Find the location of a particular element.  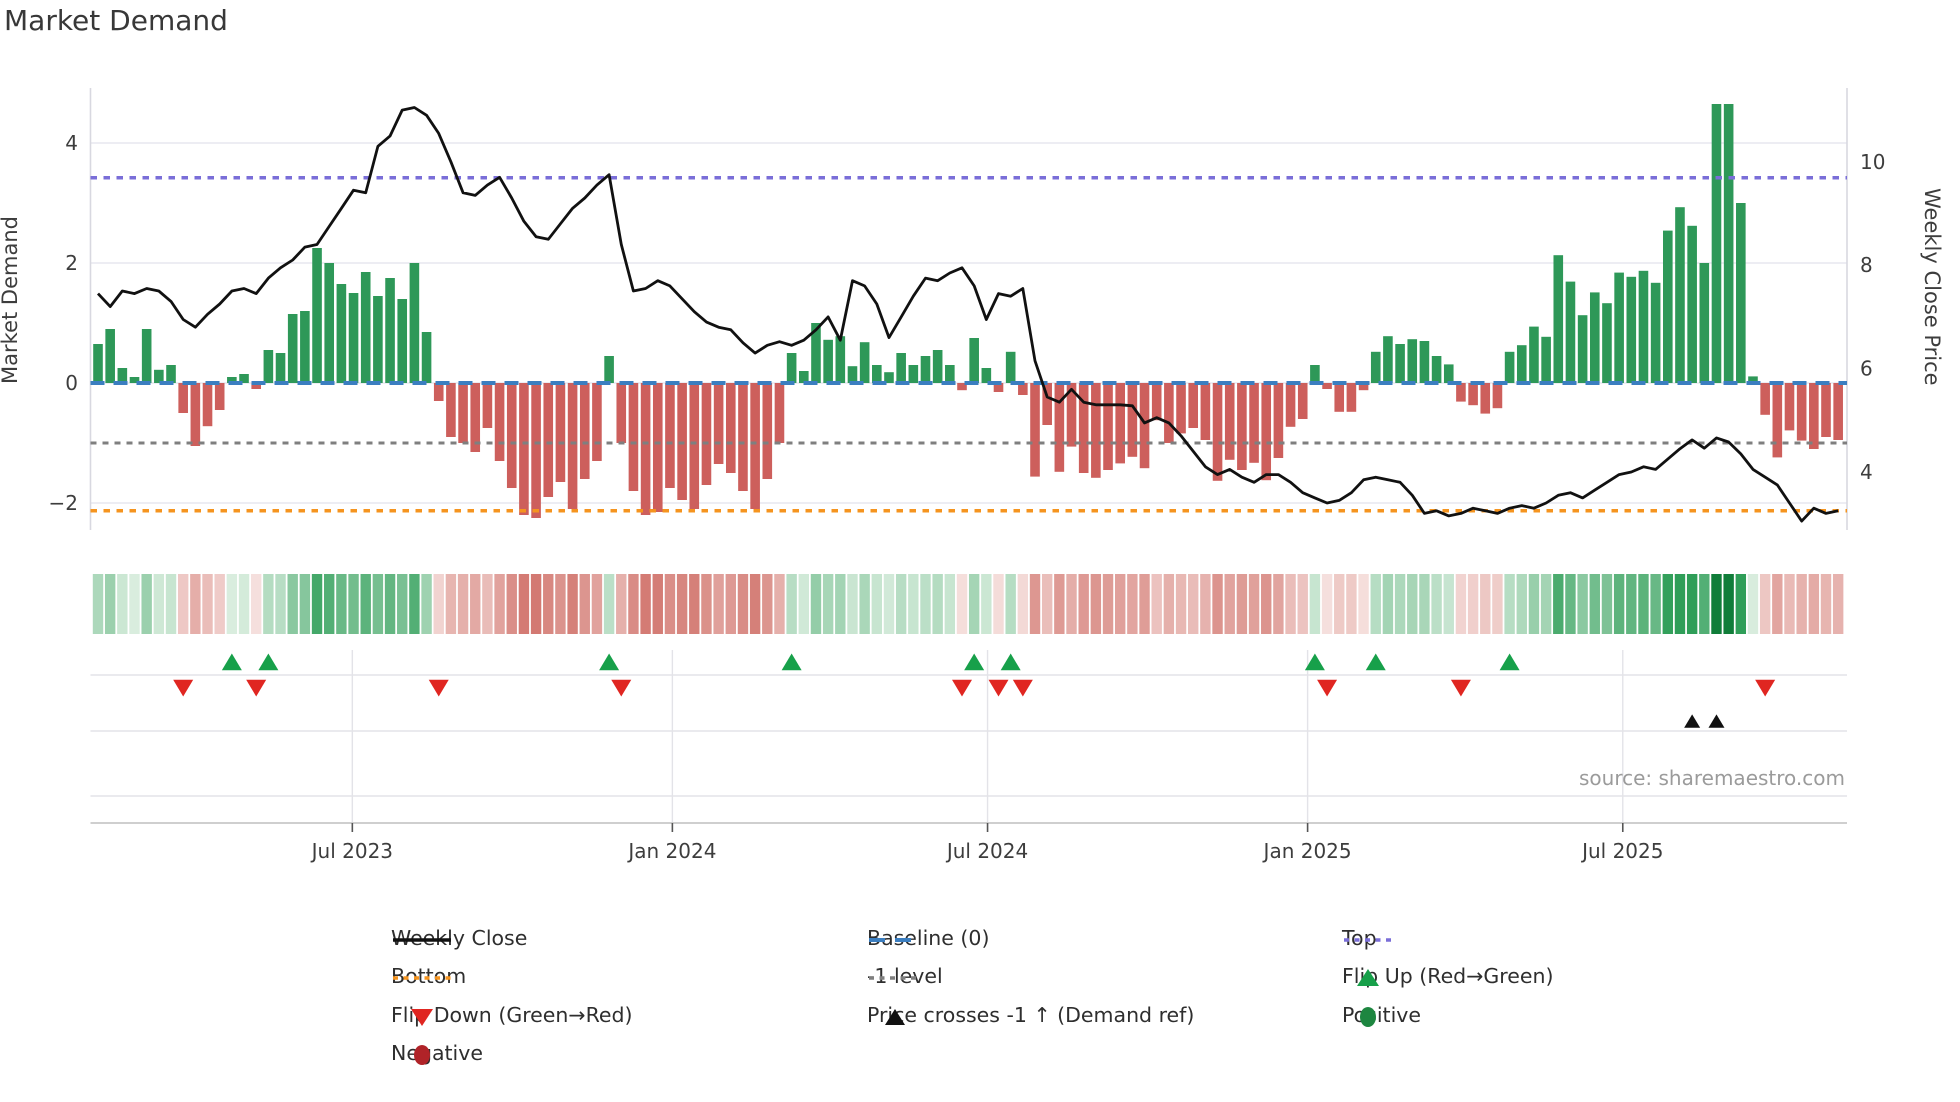

legend-item-bottom: Bottom is located at coordinates (428, 976).